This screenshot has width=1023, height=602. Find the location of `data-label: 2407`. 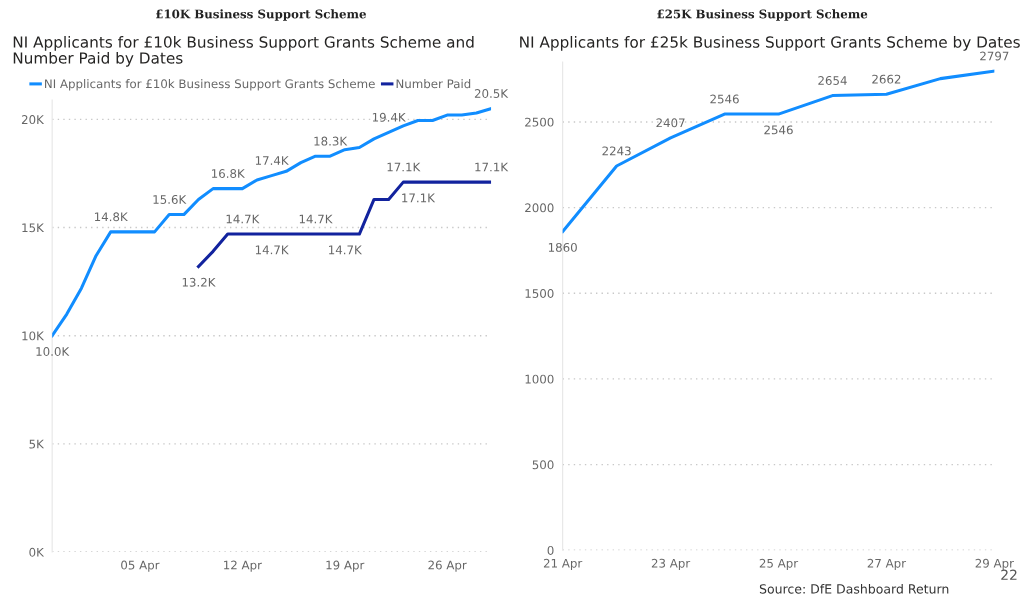

data-label: 2407 is located at coordinates (670, 123).